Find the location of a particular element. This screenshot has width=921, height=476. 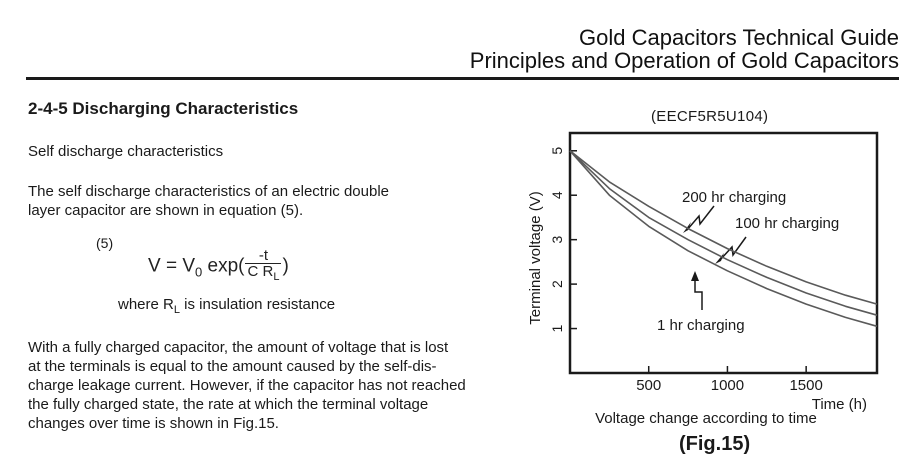

equation-v0-sub: 0 is located at coordinates (199, 272).